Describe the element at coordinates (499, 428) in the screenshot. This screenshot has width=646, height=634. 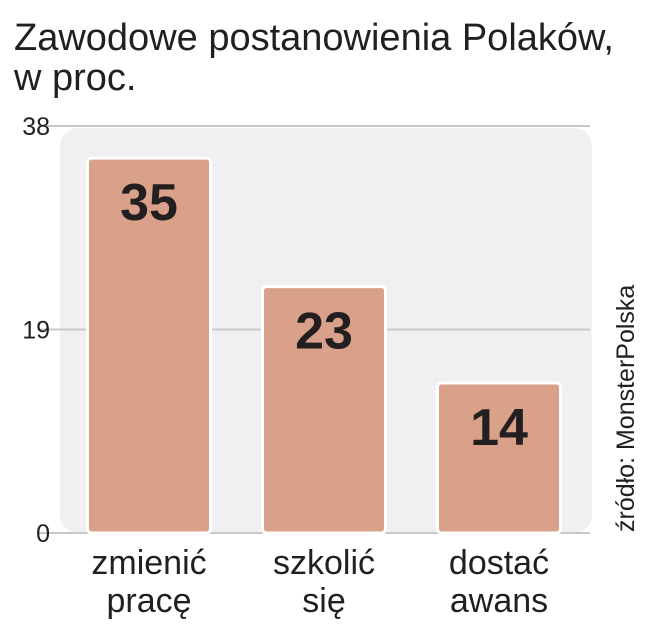
I see `data-label: 14` at that location.